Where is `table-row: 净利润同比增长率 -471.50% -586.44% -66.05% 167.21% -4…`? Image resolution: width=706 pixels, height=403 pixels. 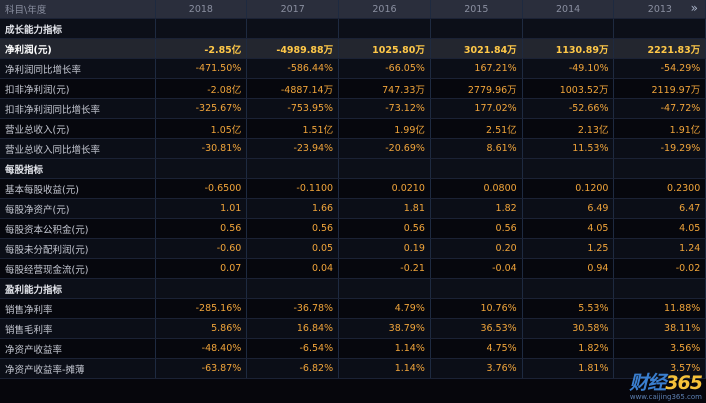 table-row: 净利润同比增长率 -471.50% -586.44% -66.05% 167.21% -4… is located at coordinates (353, 68).